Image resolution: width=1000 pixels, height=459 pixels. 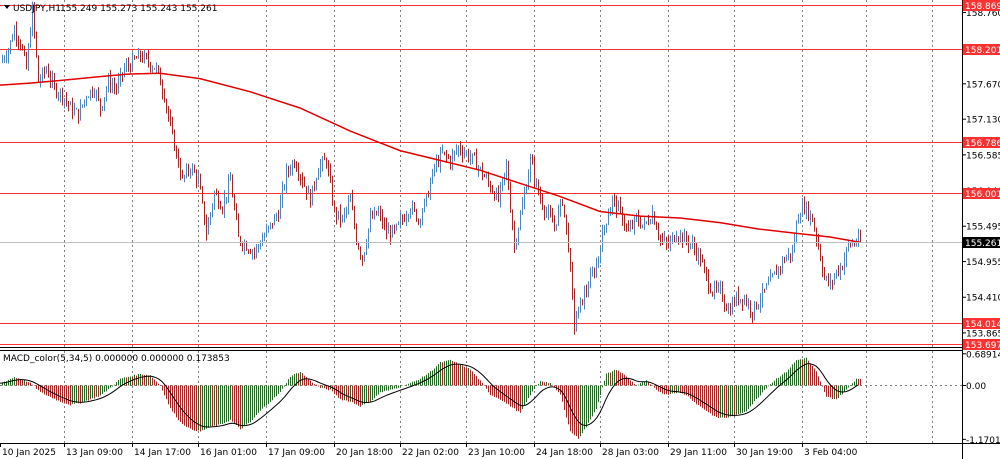 What do you see at coordinates (983, 263) in the screenshot?
I see `price-tick-label: 154.955` at bounding box center [983, 263].